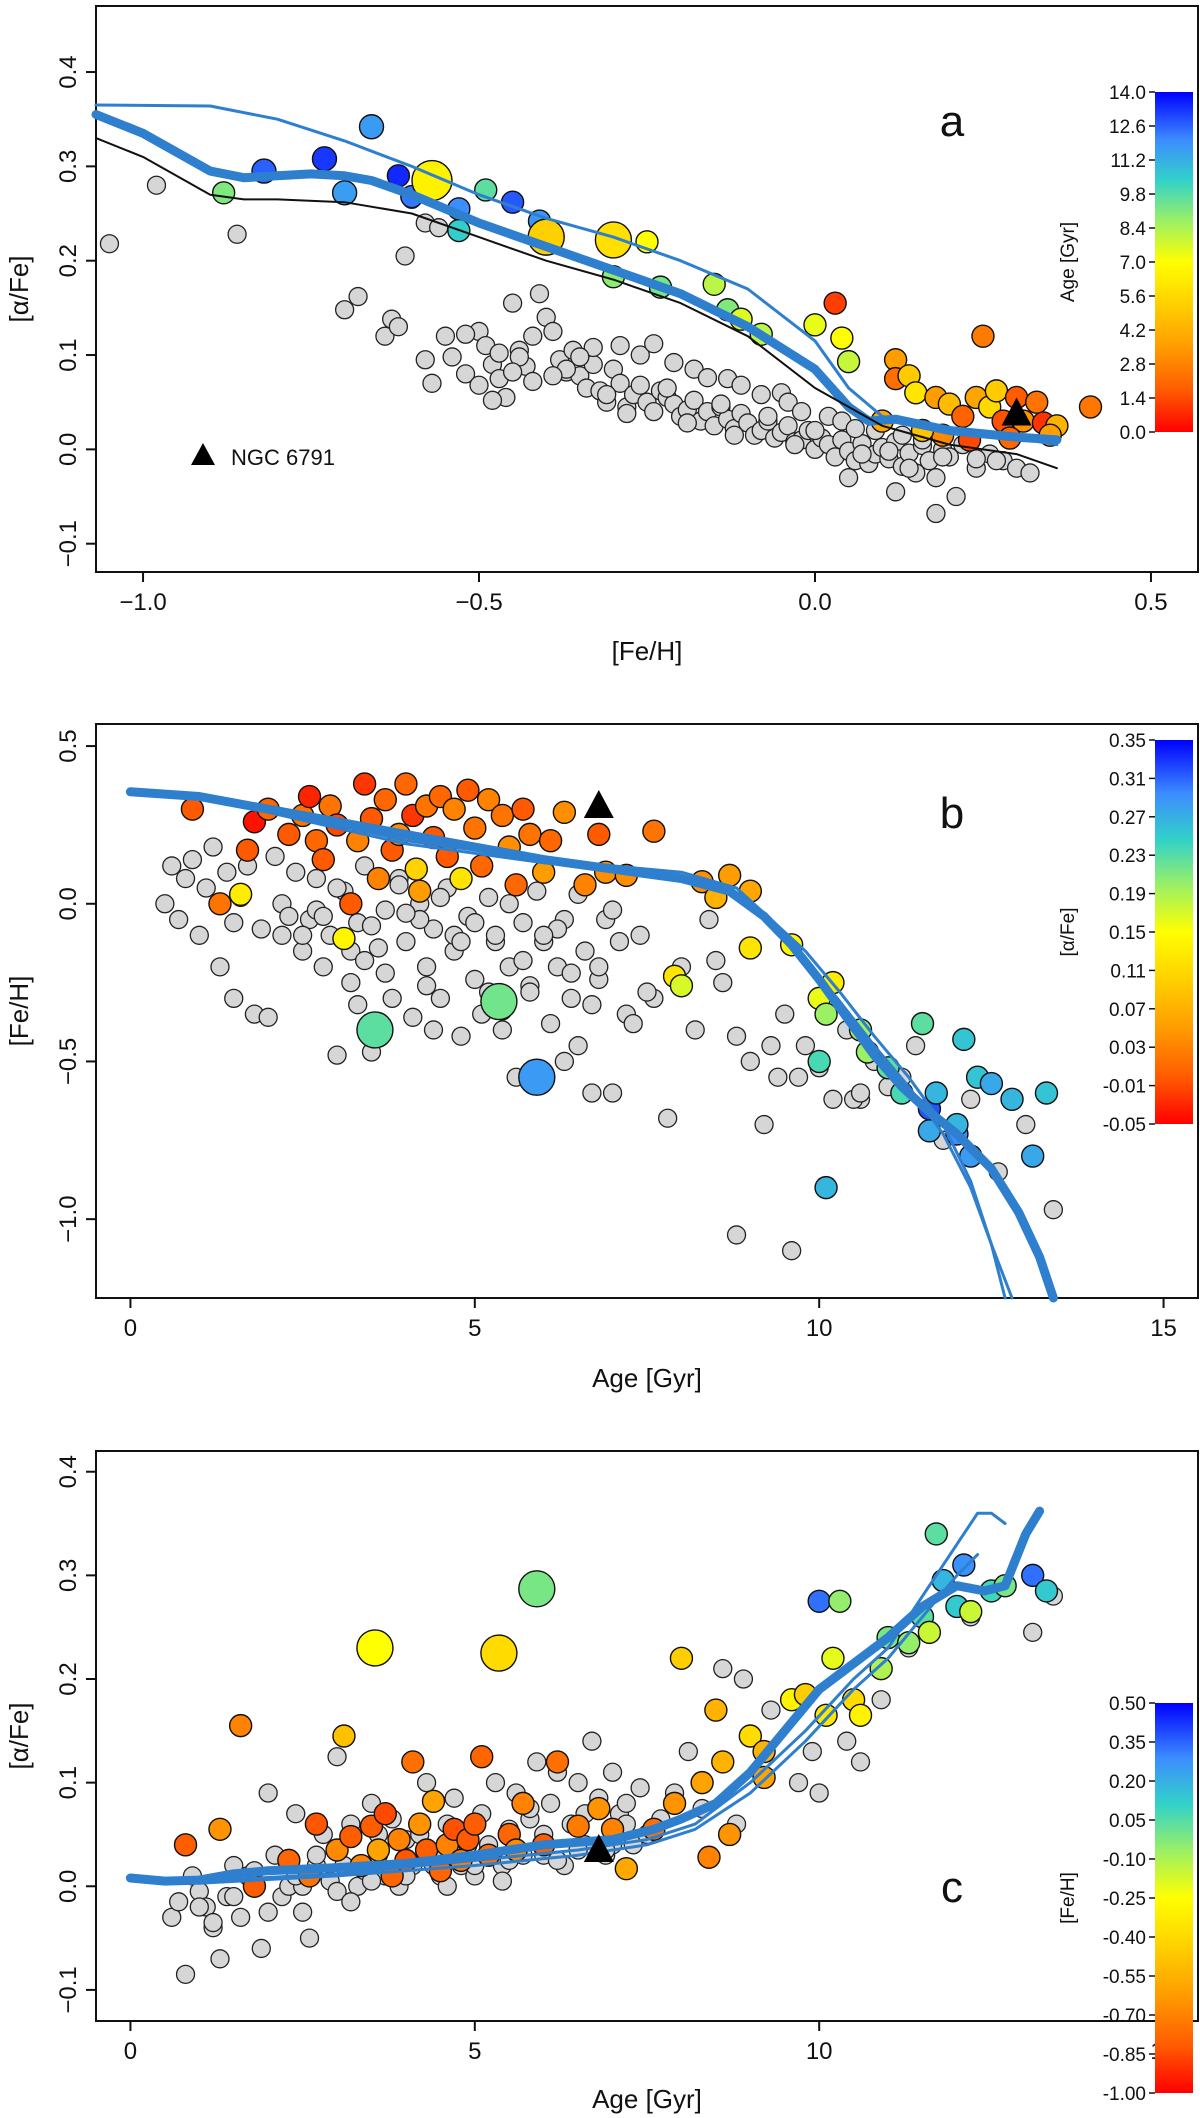  Describe the element at coordinates (585, 1696) in the screenshot. I see `model-curves` at that location.